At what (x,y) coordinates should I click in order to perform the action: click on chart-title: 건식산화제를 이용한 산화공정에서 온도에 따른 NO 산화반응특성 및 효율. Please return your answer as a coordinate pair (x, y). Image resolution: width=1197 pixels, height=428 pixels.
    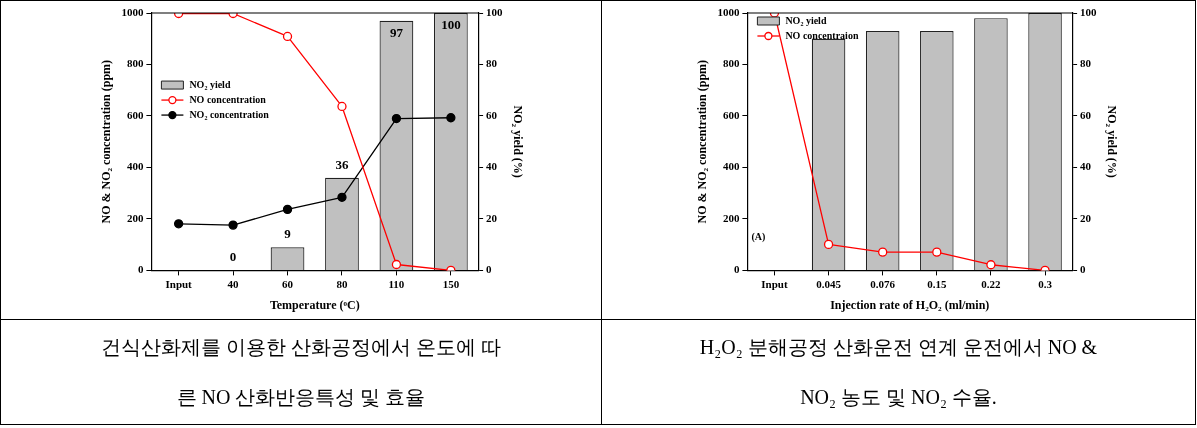
    Looking at the image, I should click on (301, 372).